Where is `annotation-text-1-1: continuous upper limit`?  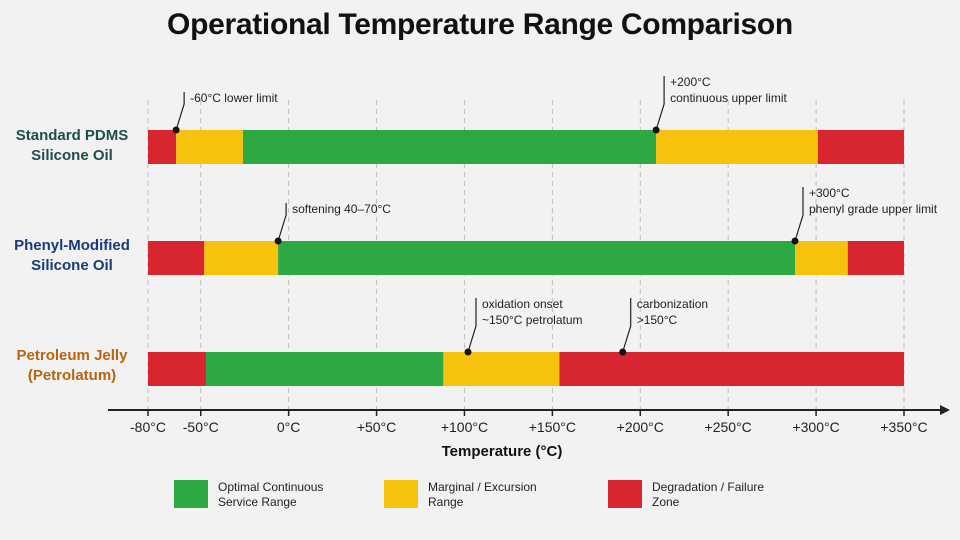
annotation-text-1-1: continuous upper limit is located at coordinates (728, 98).